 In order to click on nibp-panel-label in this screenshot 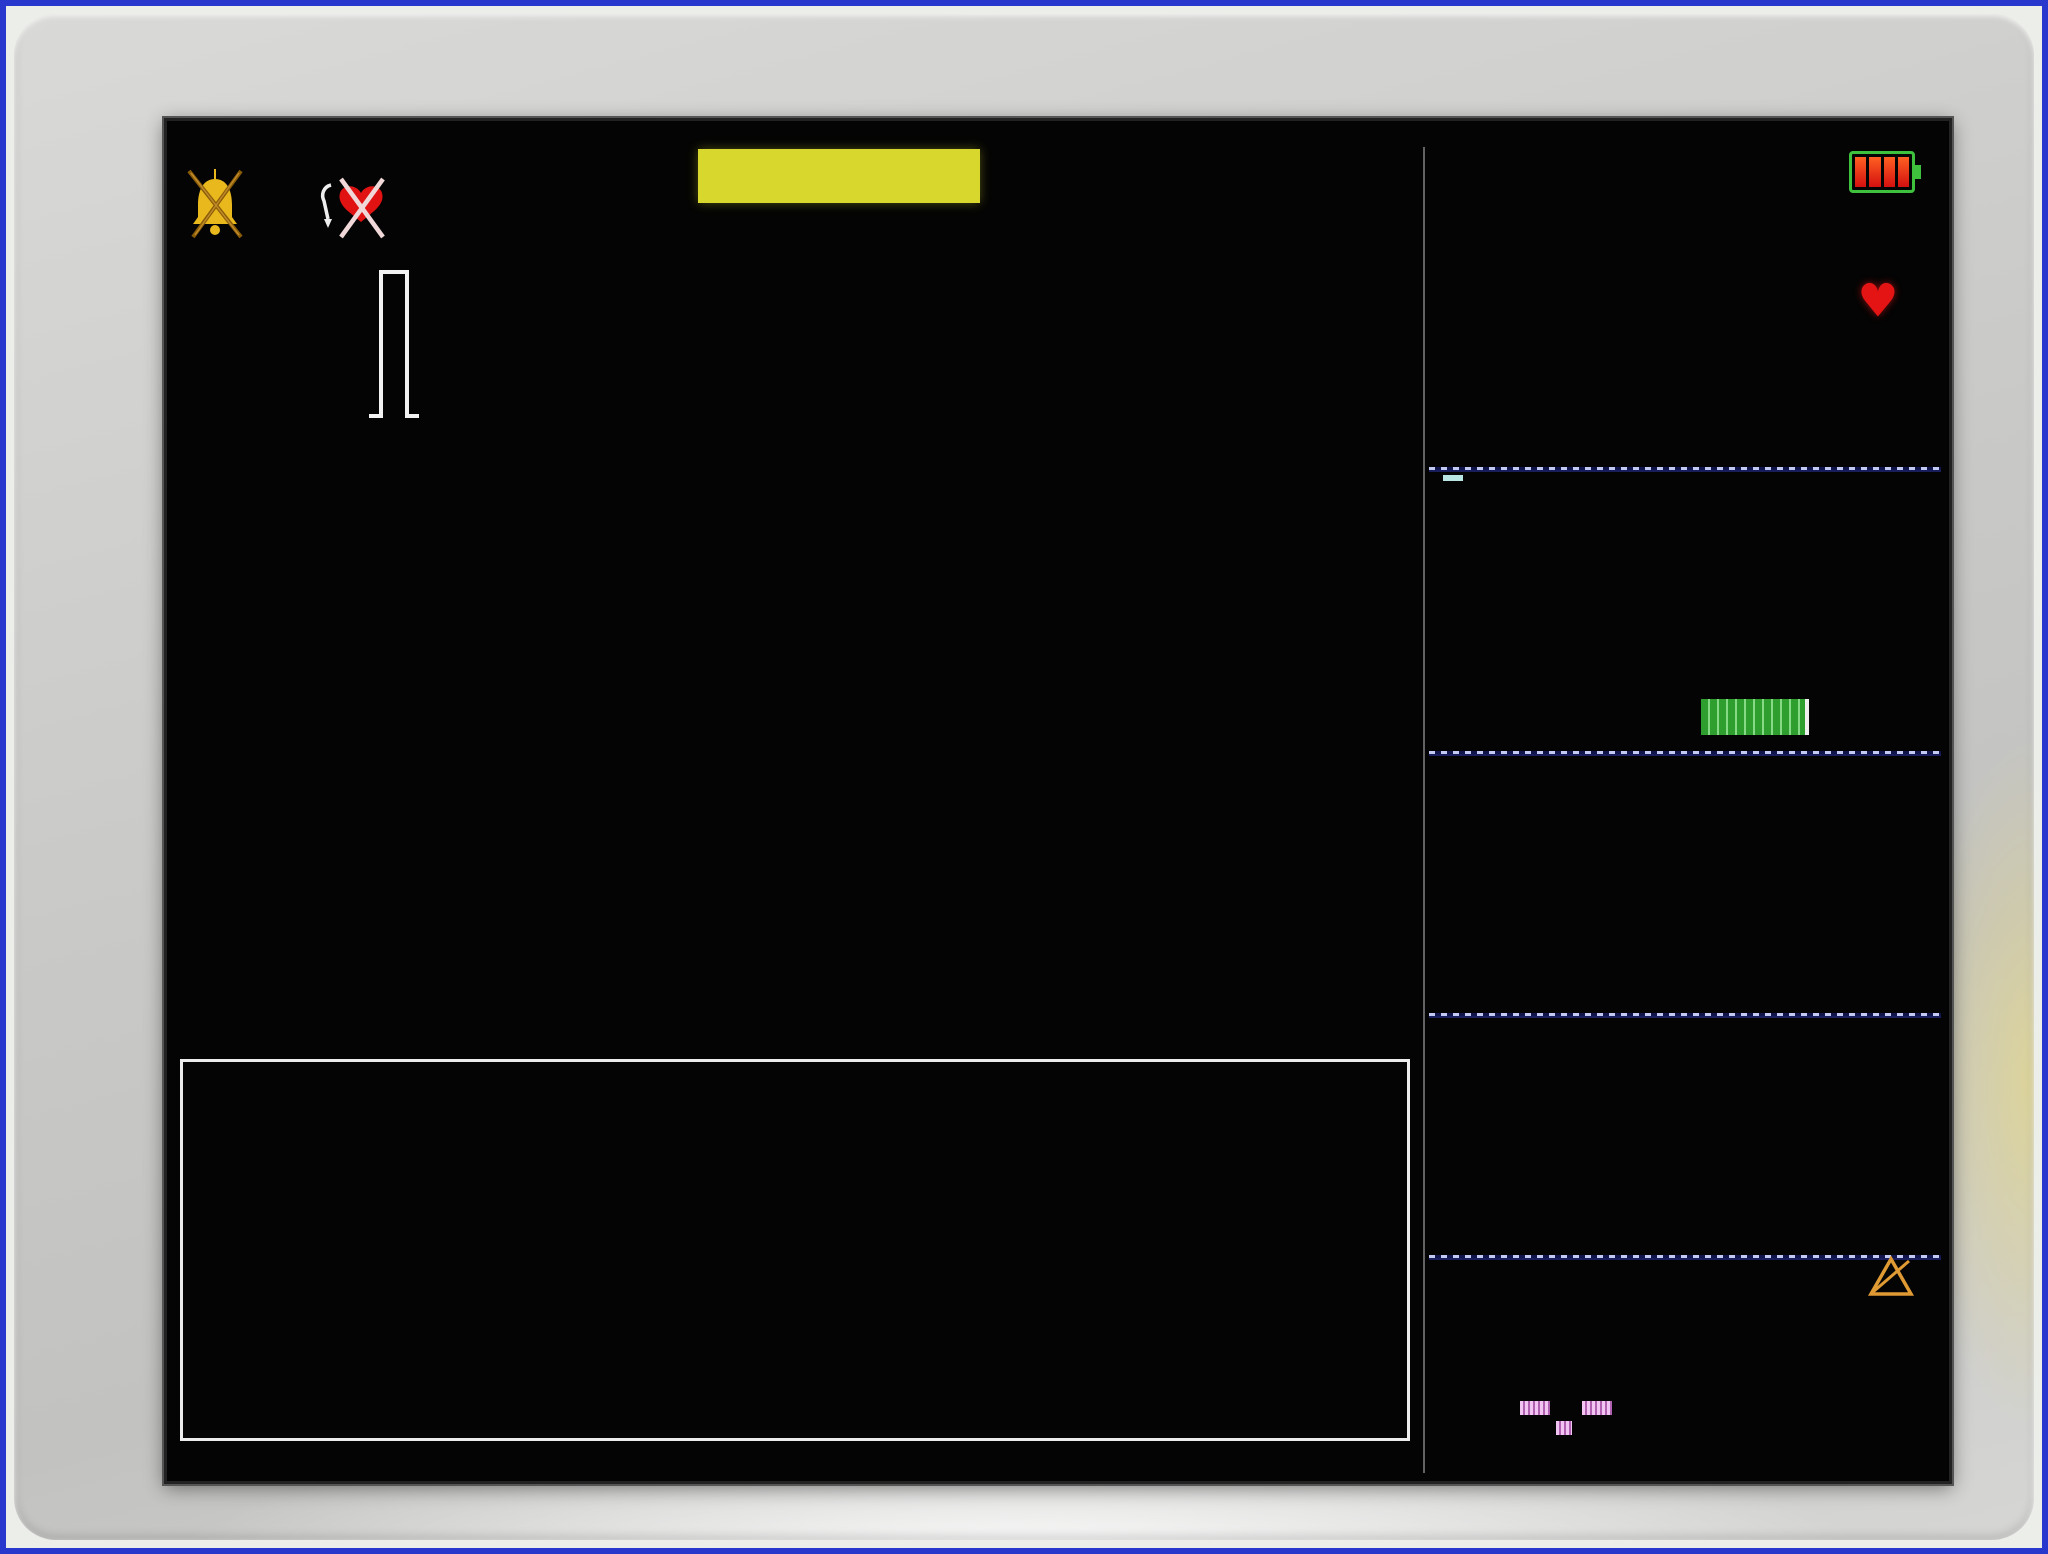, I will do `click(1453, 478)`.